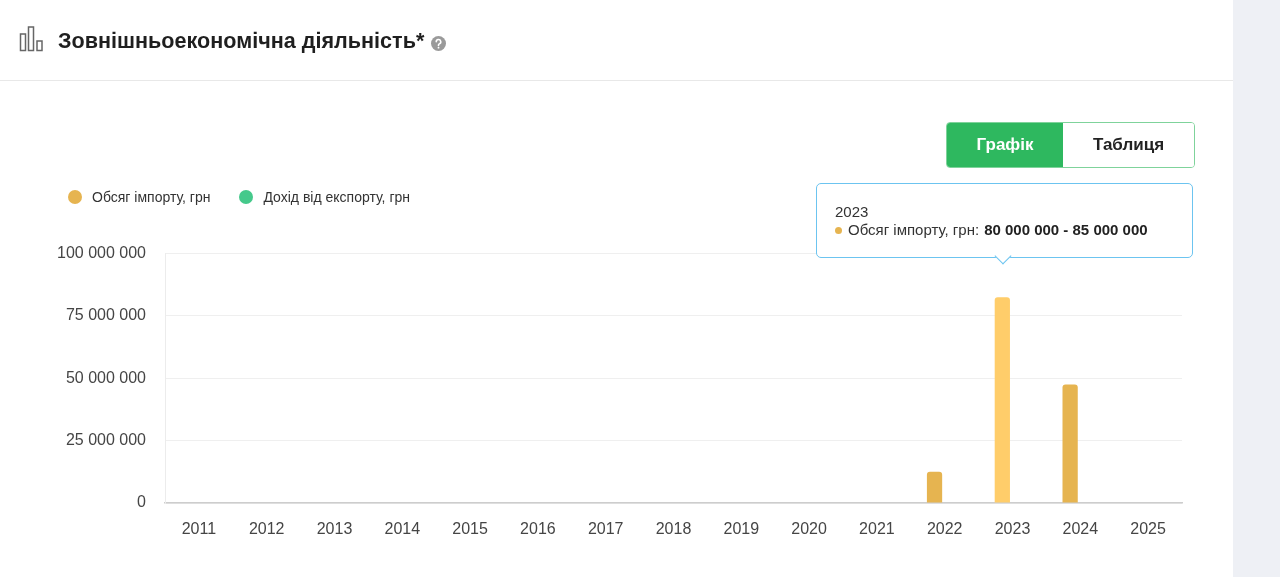 The height and width of the screenshot is (577, 1280). Describe the element at coordinates (199, 529) in the screenshot. I see `x-tick-label: 2011` at that location.